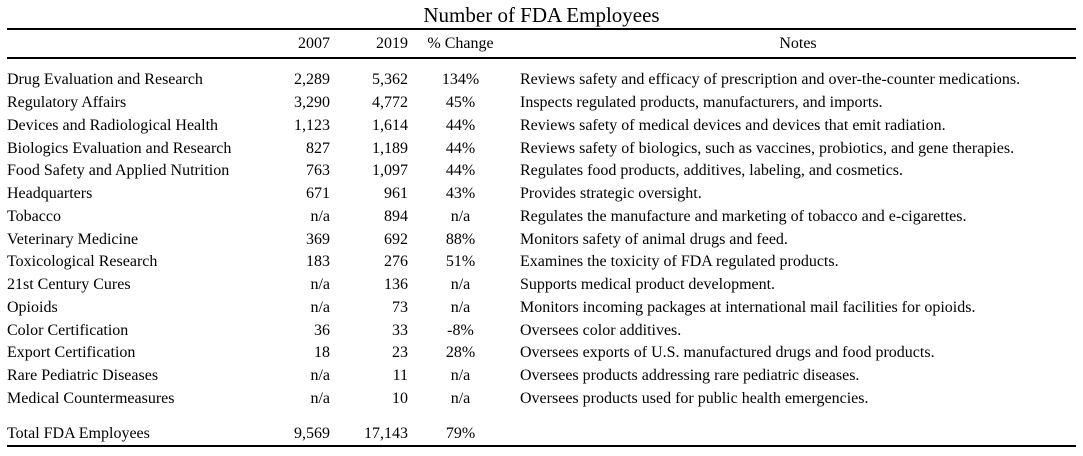 Image resolution: width=1083 pixels, height=456 pixels. Describe the element at coordinates (73, 239) in the screenshot. I see `cell-category: Veterinary Medicine` at that location.